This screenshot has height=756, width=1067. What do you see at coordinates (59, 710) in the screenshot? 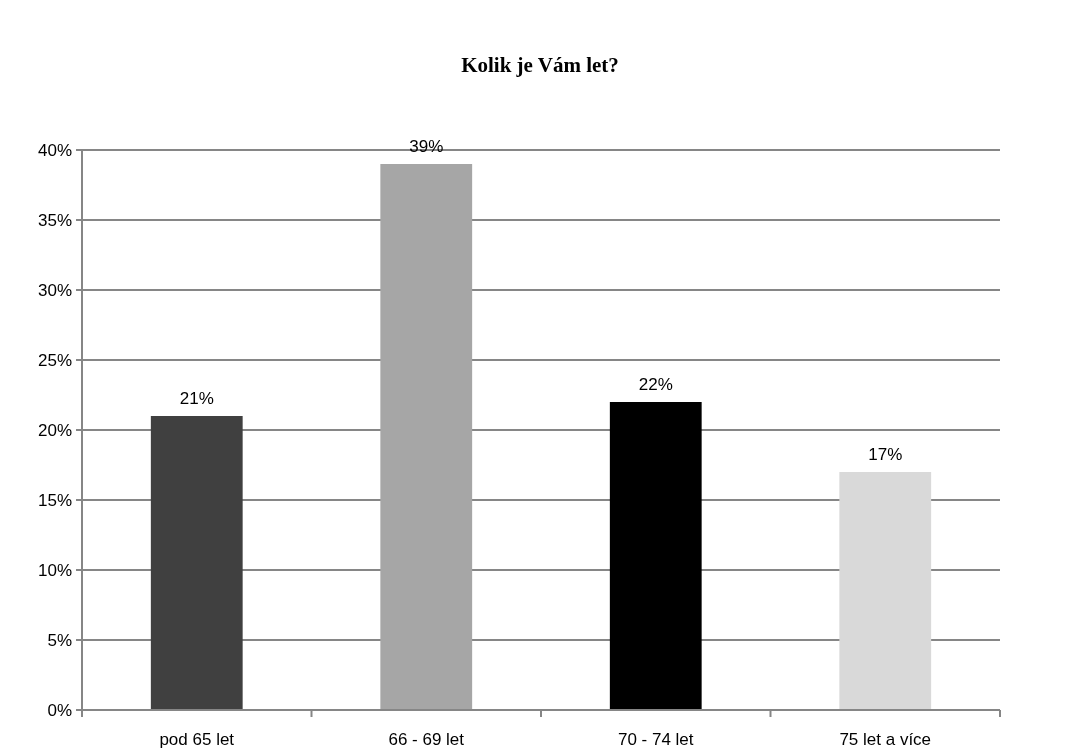
I see `y-tick-label: 0%` at bounding box center [59, 710].